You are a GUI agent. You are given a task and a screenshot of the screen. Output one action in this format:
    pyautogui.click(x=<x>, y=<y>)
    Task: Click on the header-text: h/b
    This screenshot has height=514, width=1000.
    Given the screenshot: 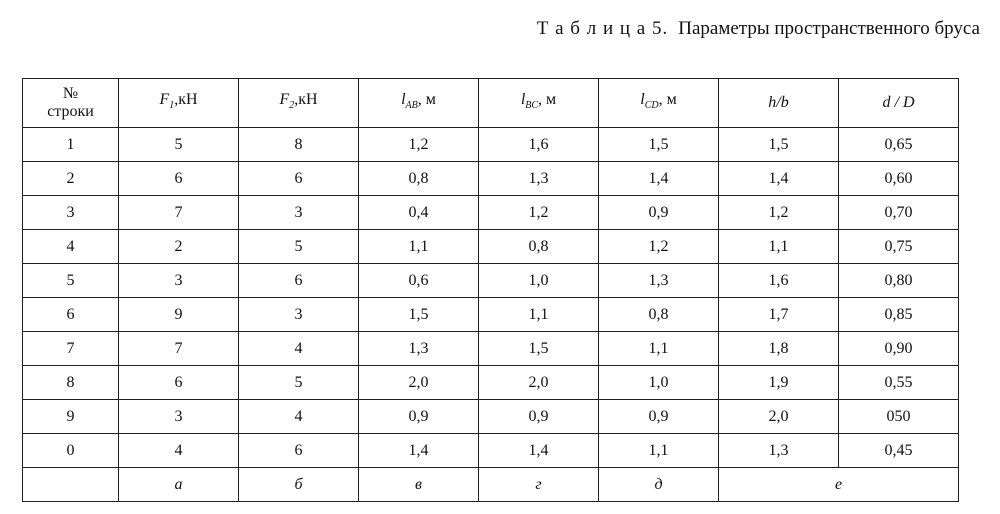 What is the action you would take?
    pyautogui.click(x=778, y=102)
    